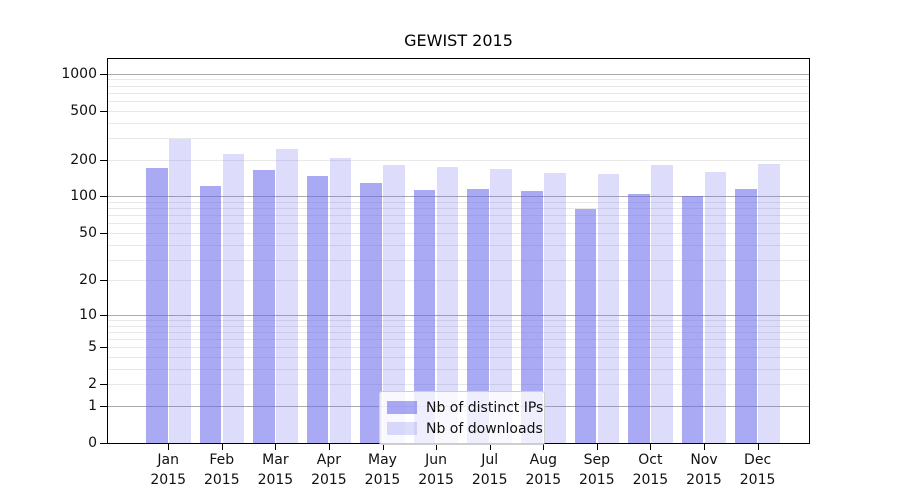  I want to click on x-tick-label-sep: Sep 2015, so click(597, 470).